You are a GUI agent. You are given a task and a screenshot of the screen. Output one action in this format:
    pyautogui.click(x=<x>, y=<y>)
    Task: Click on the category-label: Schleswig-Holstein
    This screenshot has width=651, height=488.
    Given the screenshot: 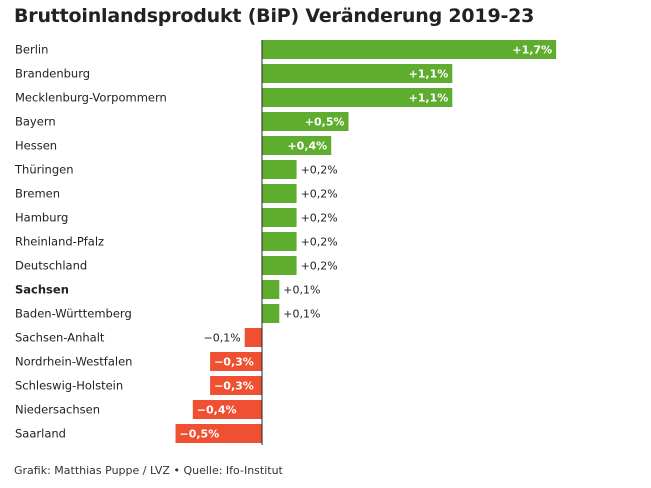 What is the action you would take?
    pyautogui.click(x=69, y=386)
    